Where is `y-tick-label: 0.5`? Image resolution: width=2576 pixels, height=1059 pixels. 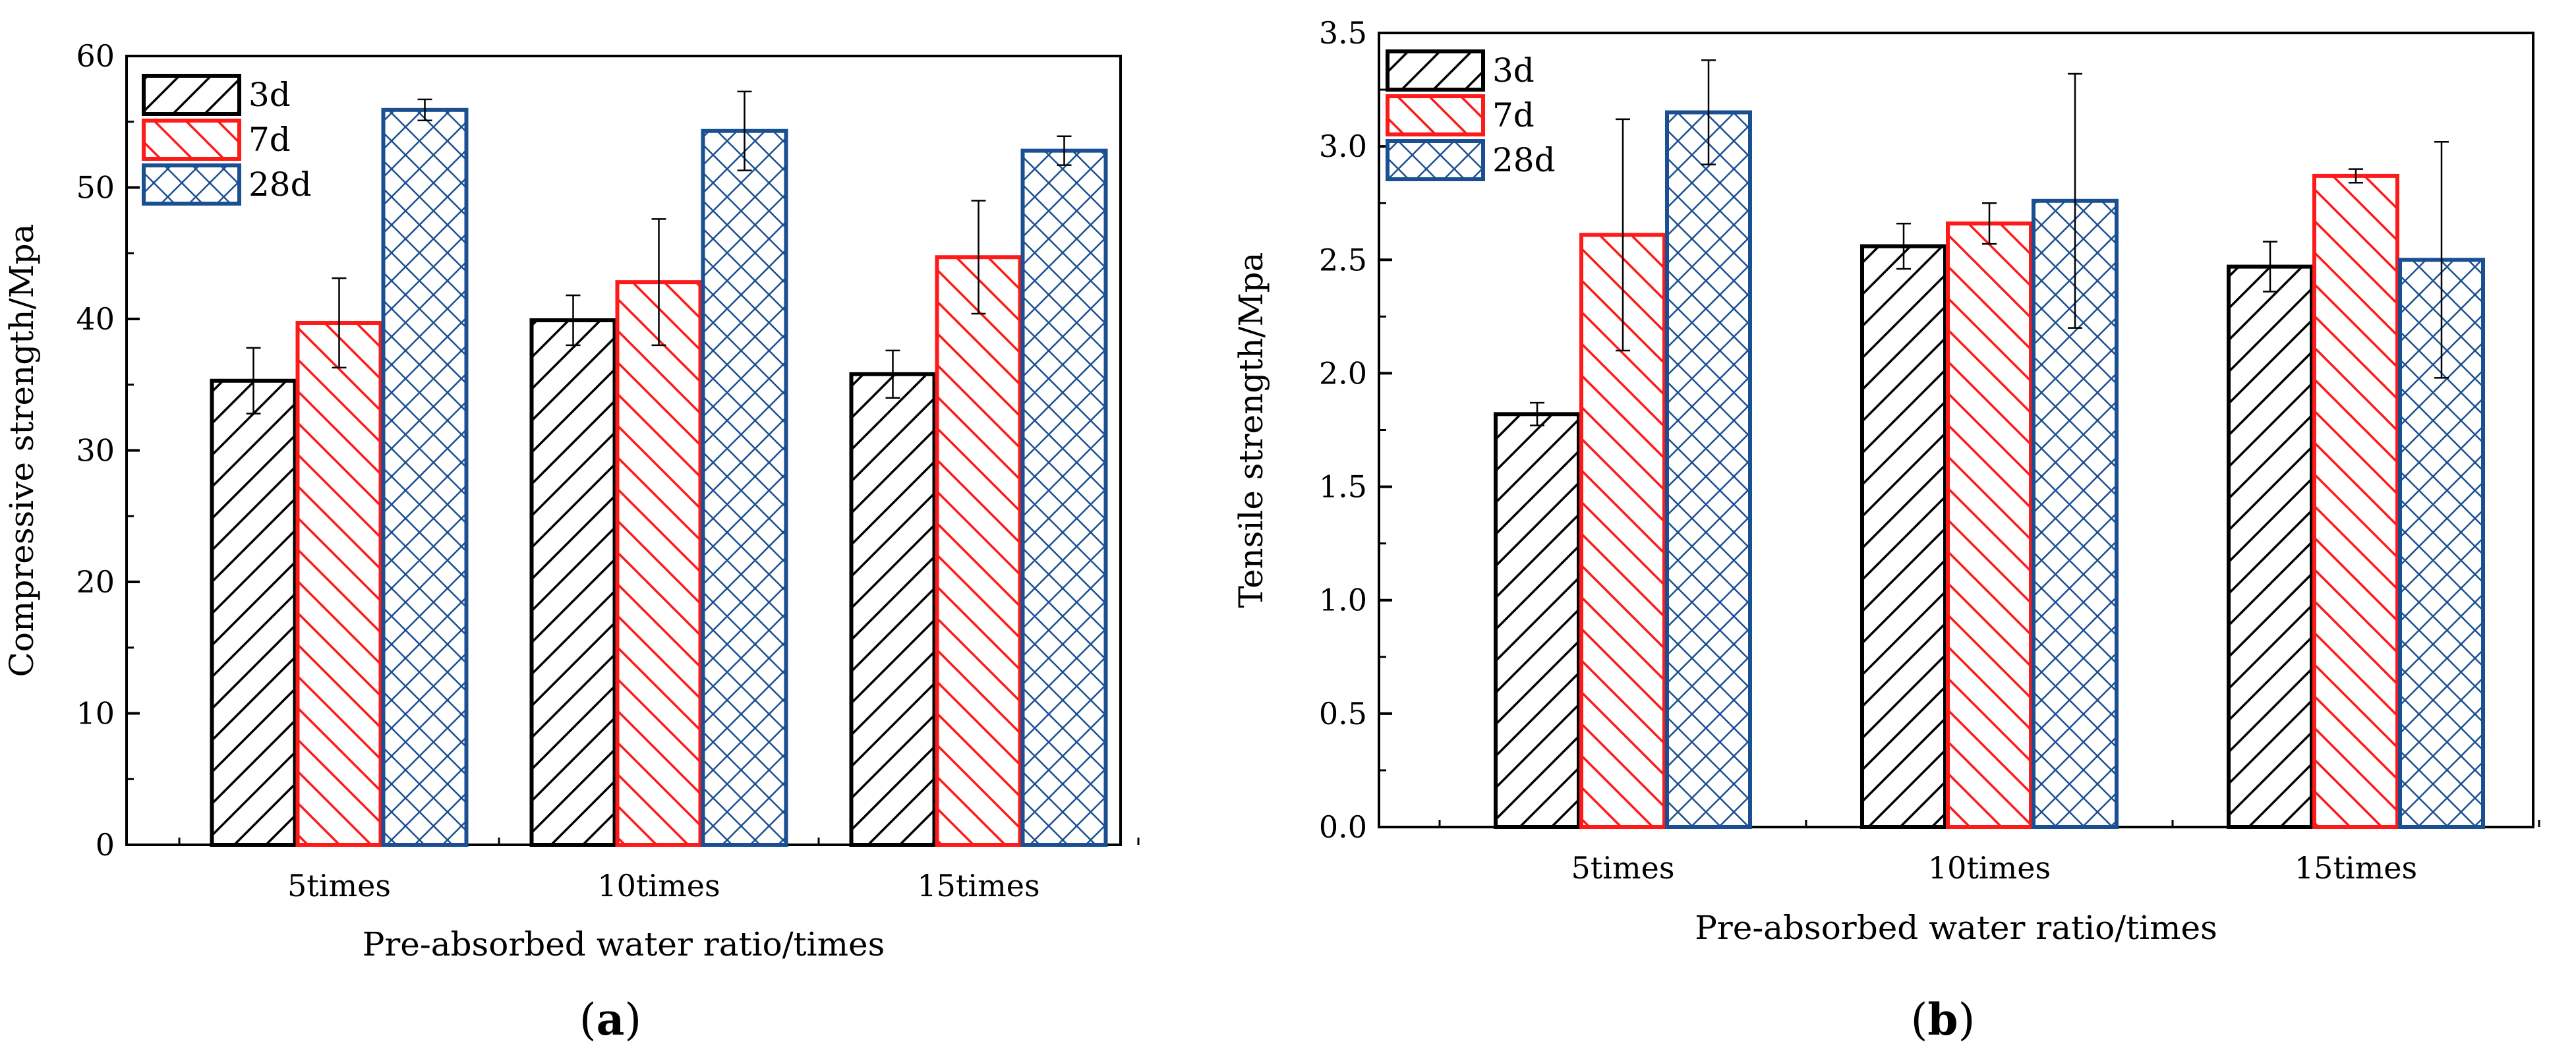
y-tick-label: 0.5 is located at coordinates (1343, 713).